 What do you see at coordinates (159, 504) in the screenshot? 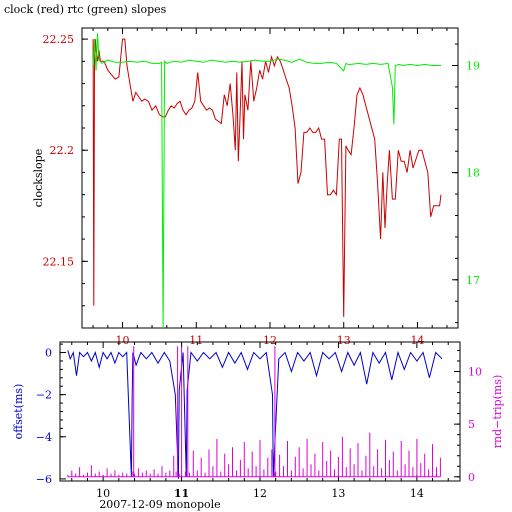
I see `x-axis-label: 2007-12-09 monopole` at bounding box center [159, 504].